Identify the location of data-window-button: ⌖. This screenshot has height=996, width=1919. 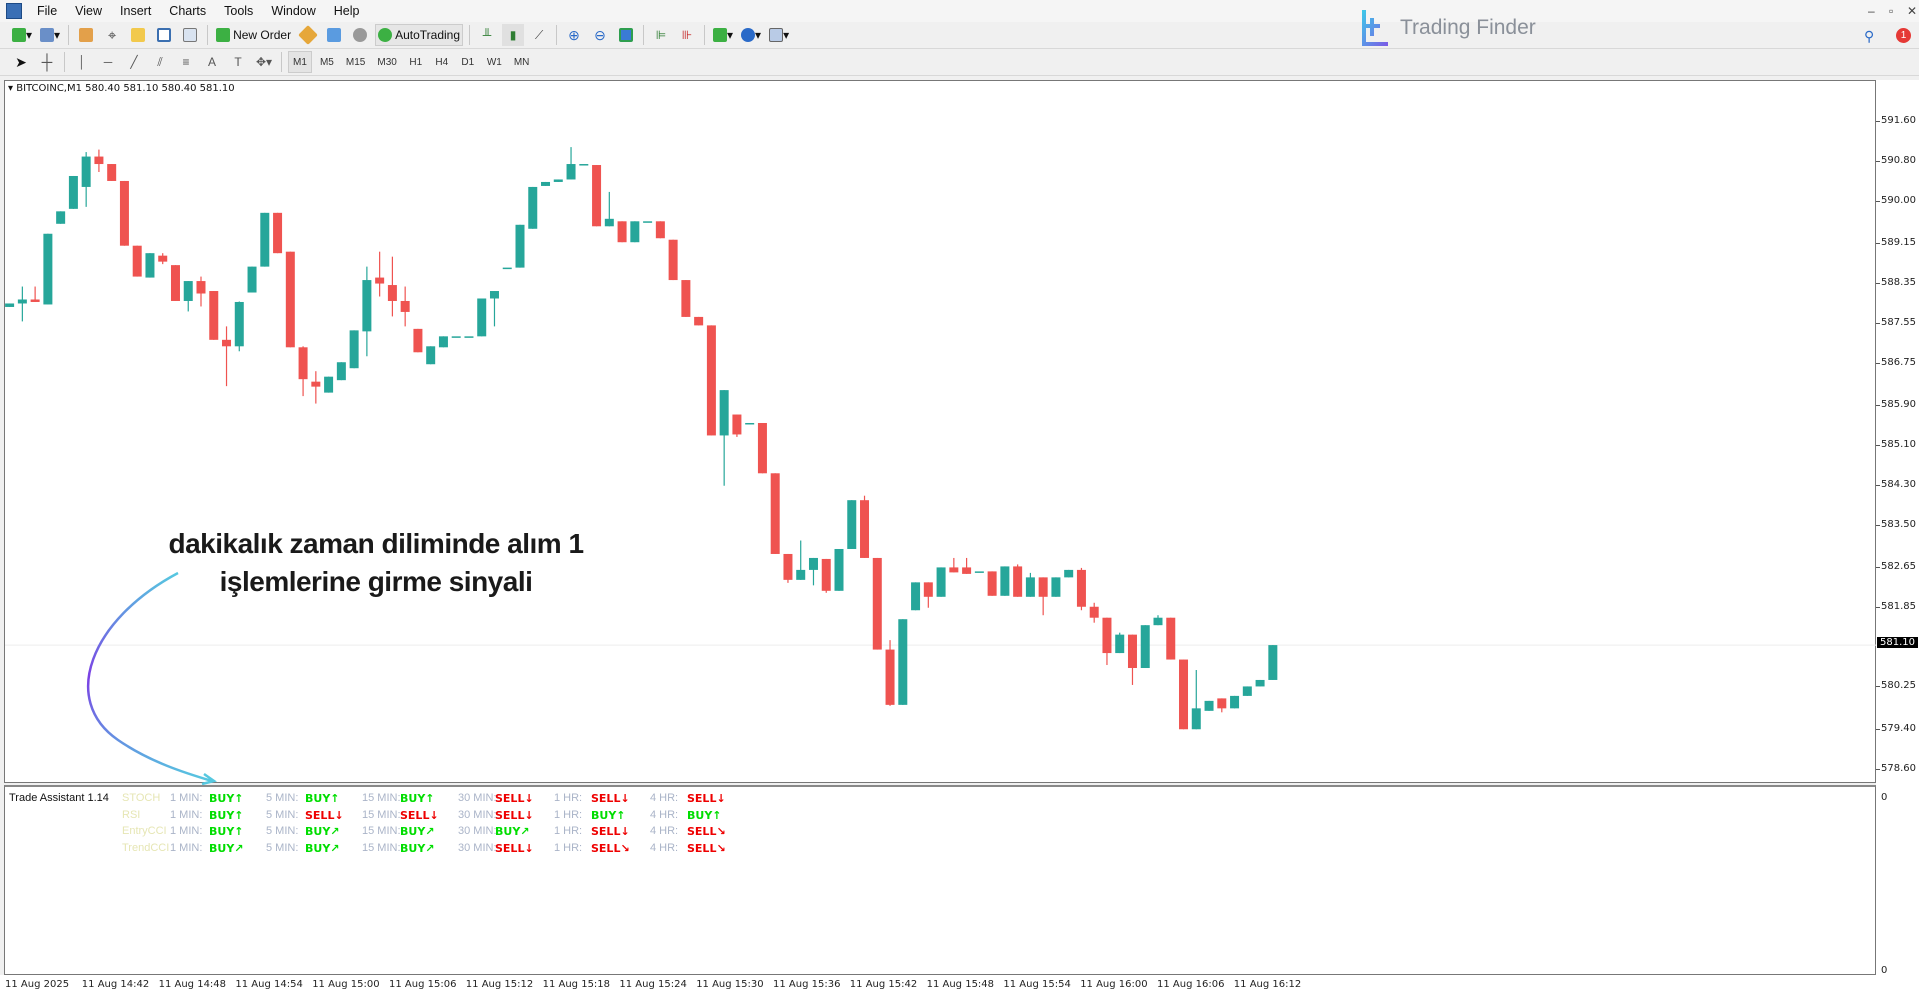
(112, 35).